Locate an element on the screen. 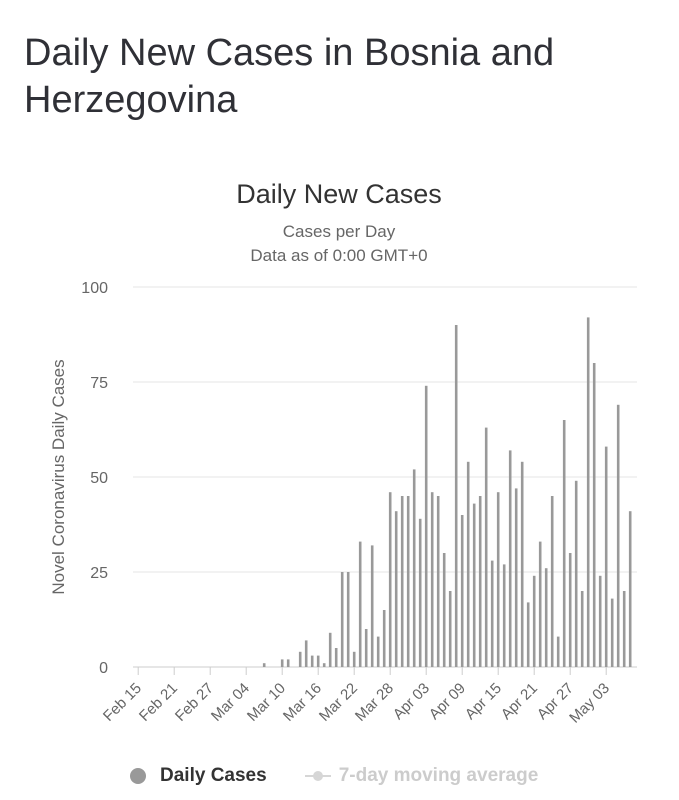 Image resolution: width=679 pixels, height=800 pixels. x-tick-label: Apr 09 is located at coordinates (447, 701).